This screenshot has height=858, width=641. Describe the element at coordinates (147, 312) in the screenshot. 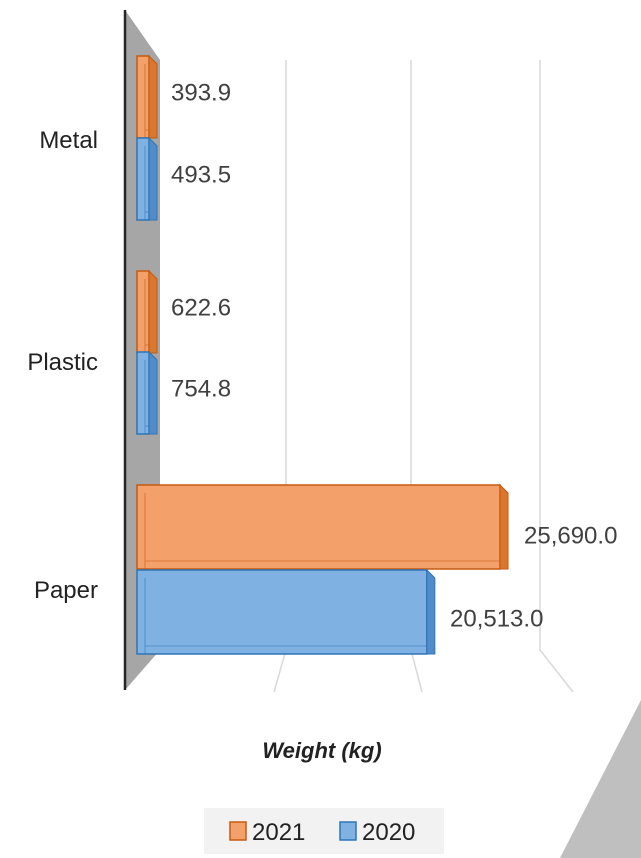

I see `bar-2021-plastic` at that location.